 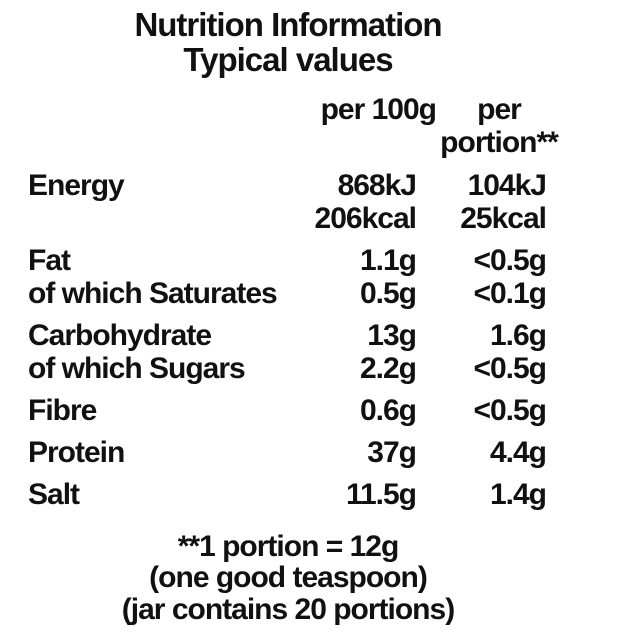 What do you see at coordinates (518, 453) in the screenshot?
I see `value-per-portion: 4.4g` at bounding box center [518, 453].